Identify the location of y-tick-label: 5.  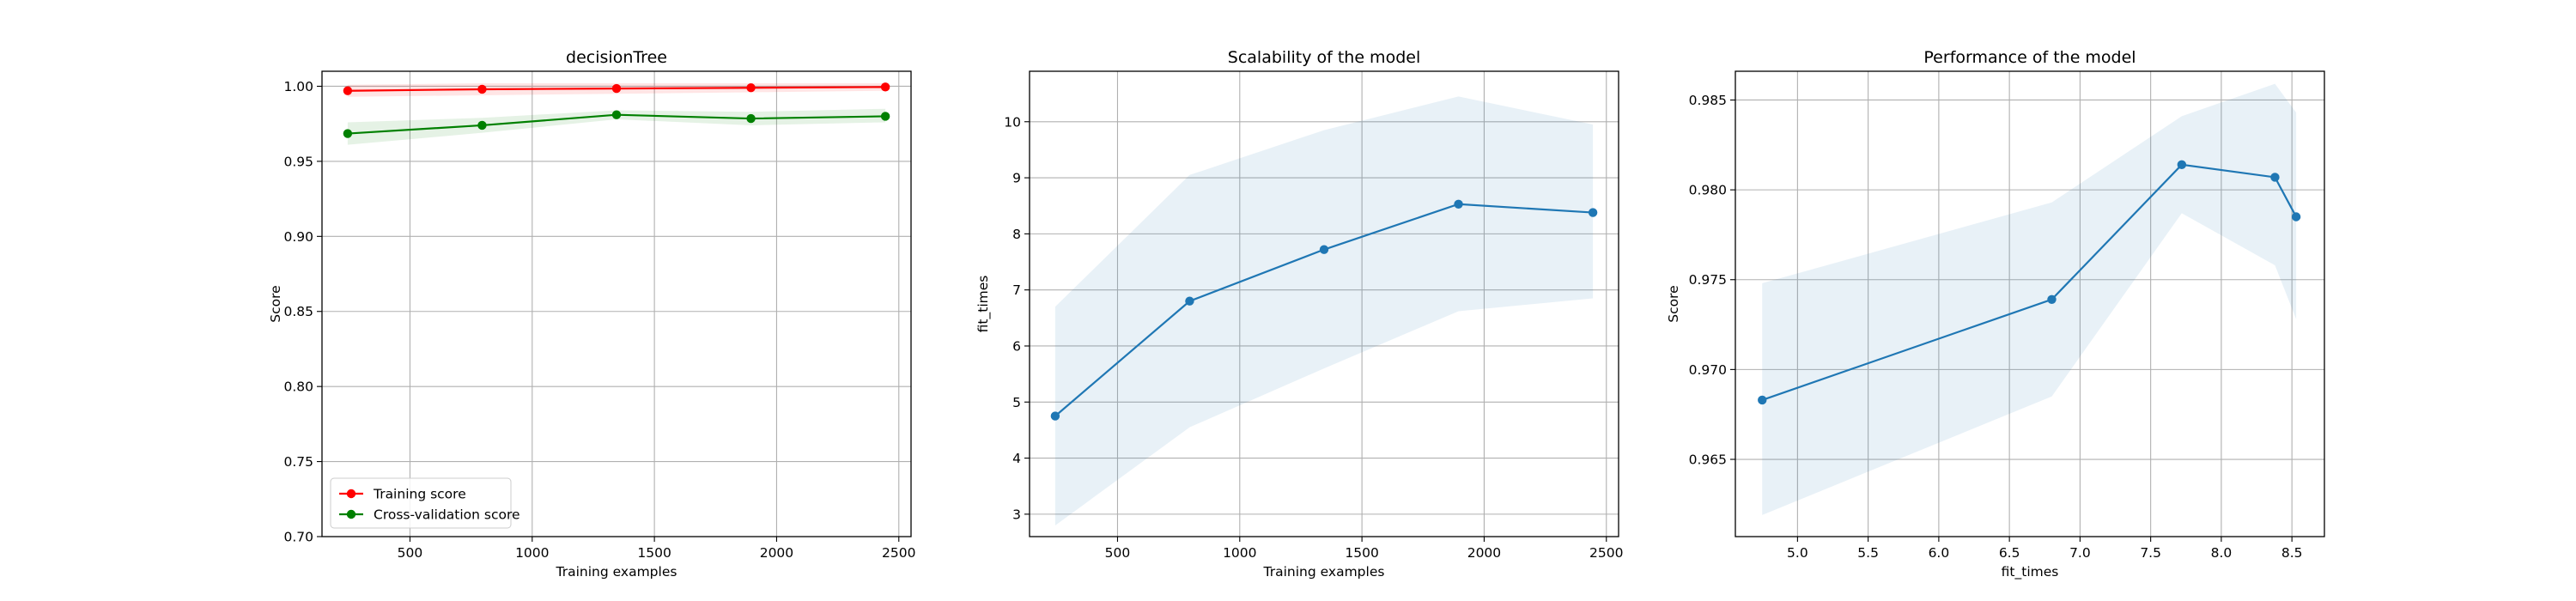
(1017, 402).